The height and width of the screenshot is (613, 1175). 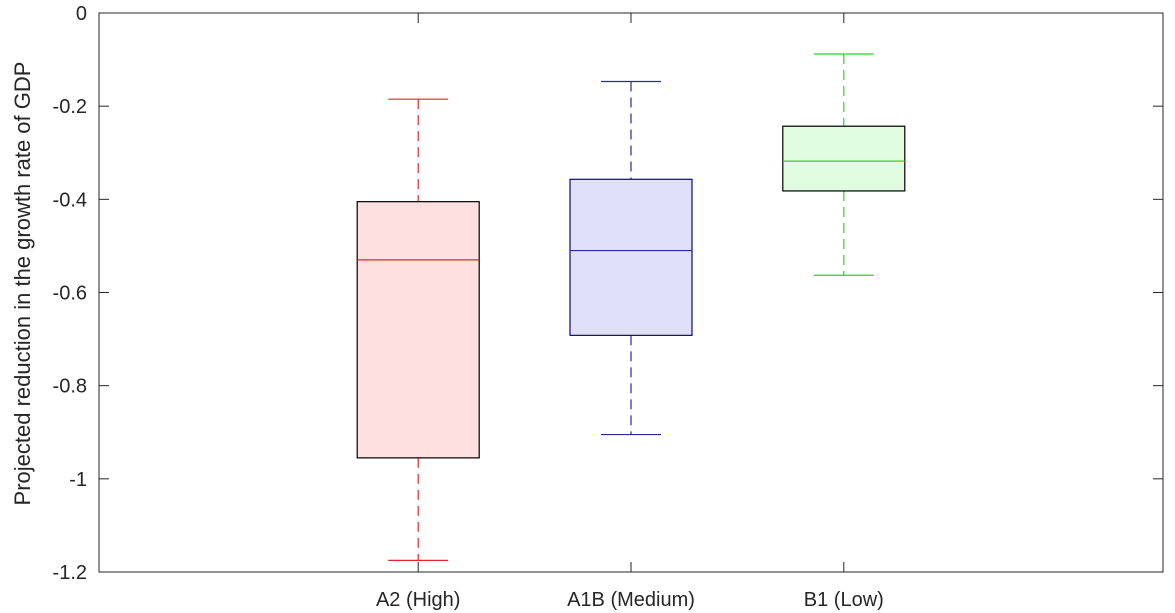 What do you see at coordinates (70, 387) in the screenshot?
I see `y-tick-label: -0.8` at bounding box center [70, 387].